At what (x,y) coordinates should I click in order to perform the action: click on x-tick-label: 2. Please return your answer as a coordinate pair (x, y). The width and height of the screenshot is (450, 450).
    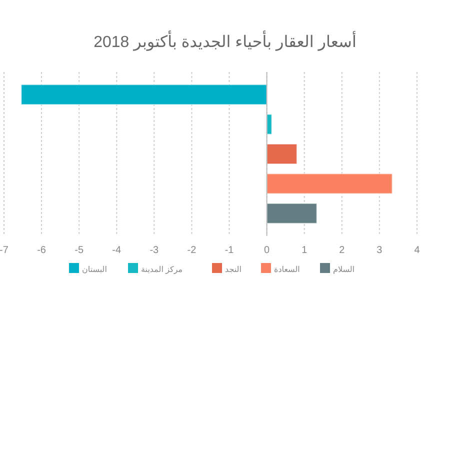
    Looking at the image, I should click on (342, 250).